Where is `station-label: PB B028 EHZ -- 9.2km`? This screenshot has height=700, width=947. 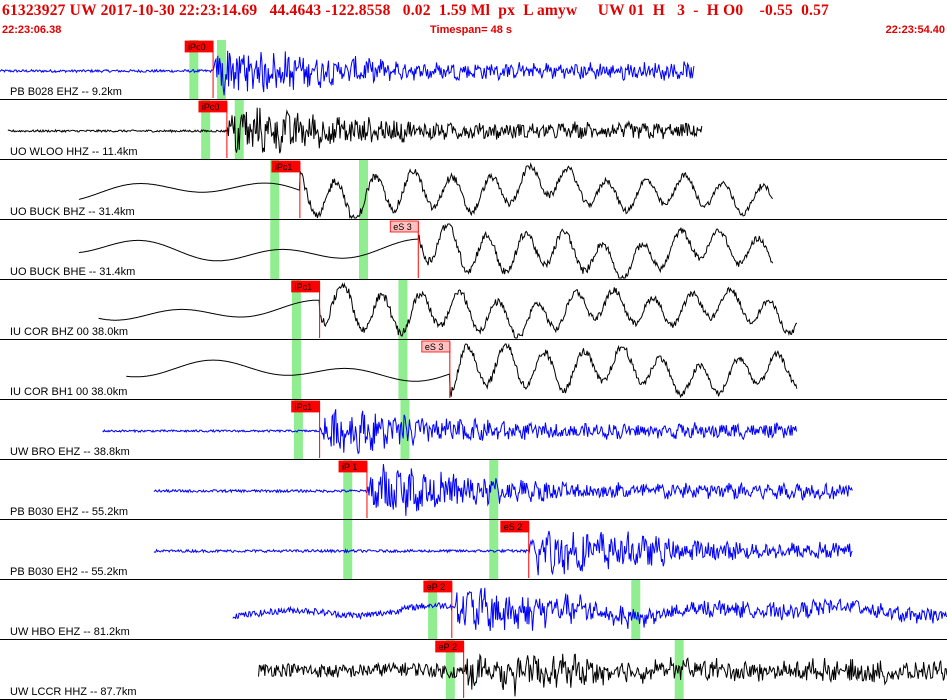
station-label: PB B028 EHZ -- 9.2km is located at coordinates (66, 92).